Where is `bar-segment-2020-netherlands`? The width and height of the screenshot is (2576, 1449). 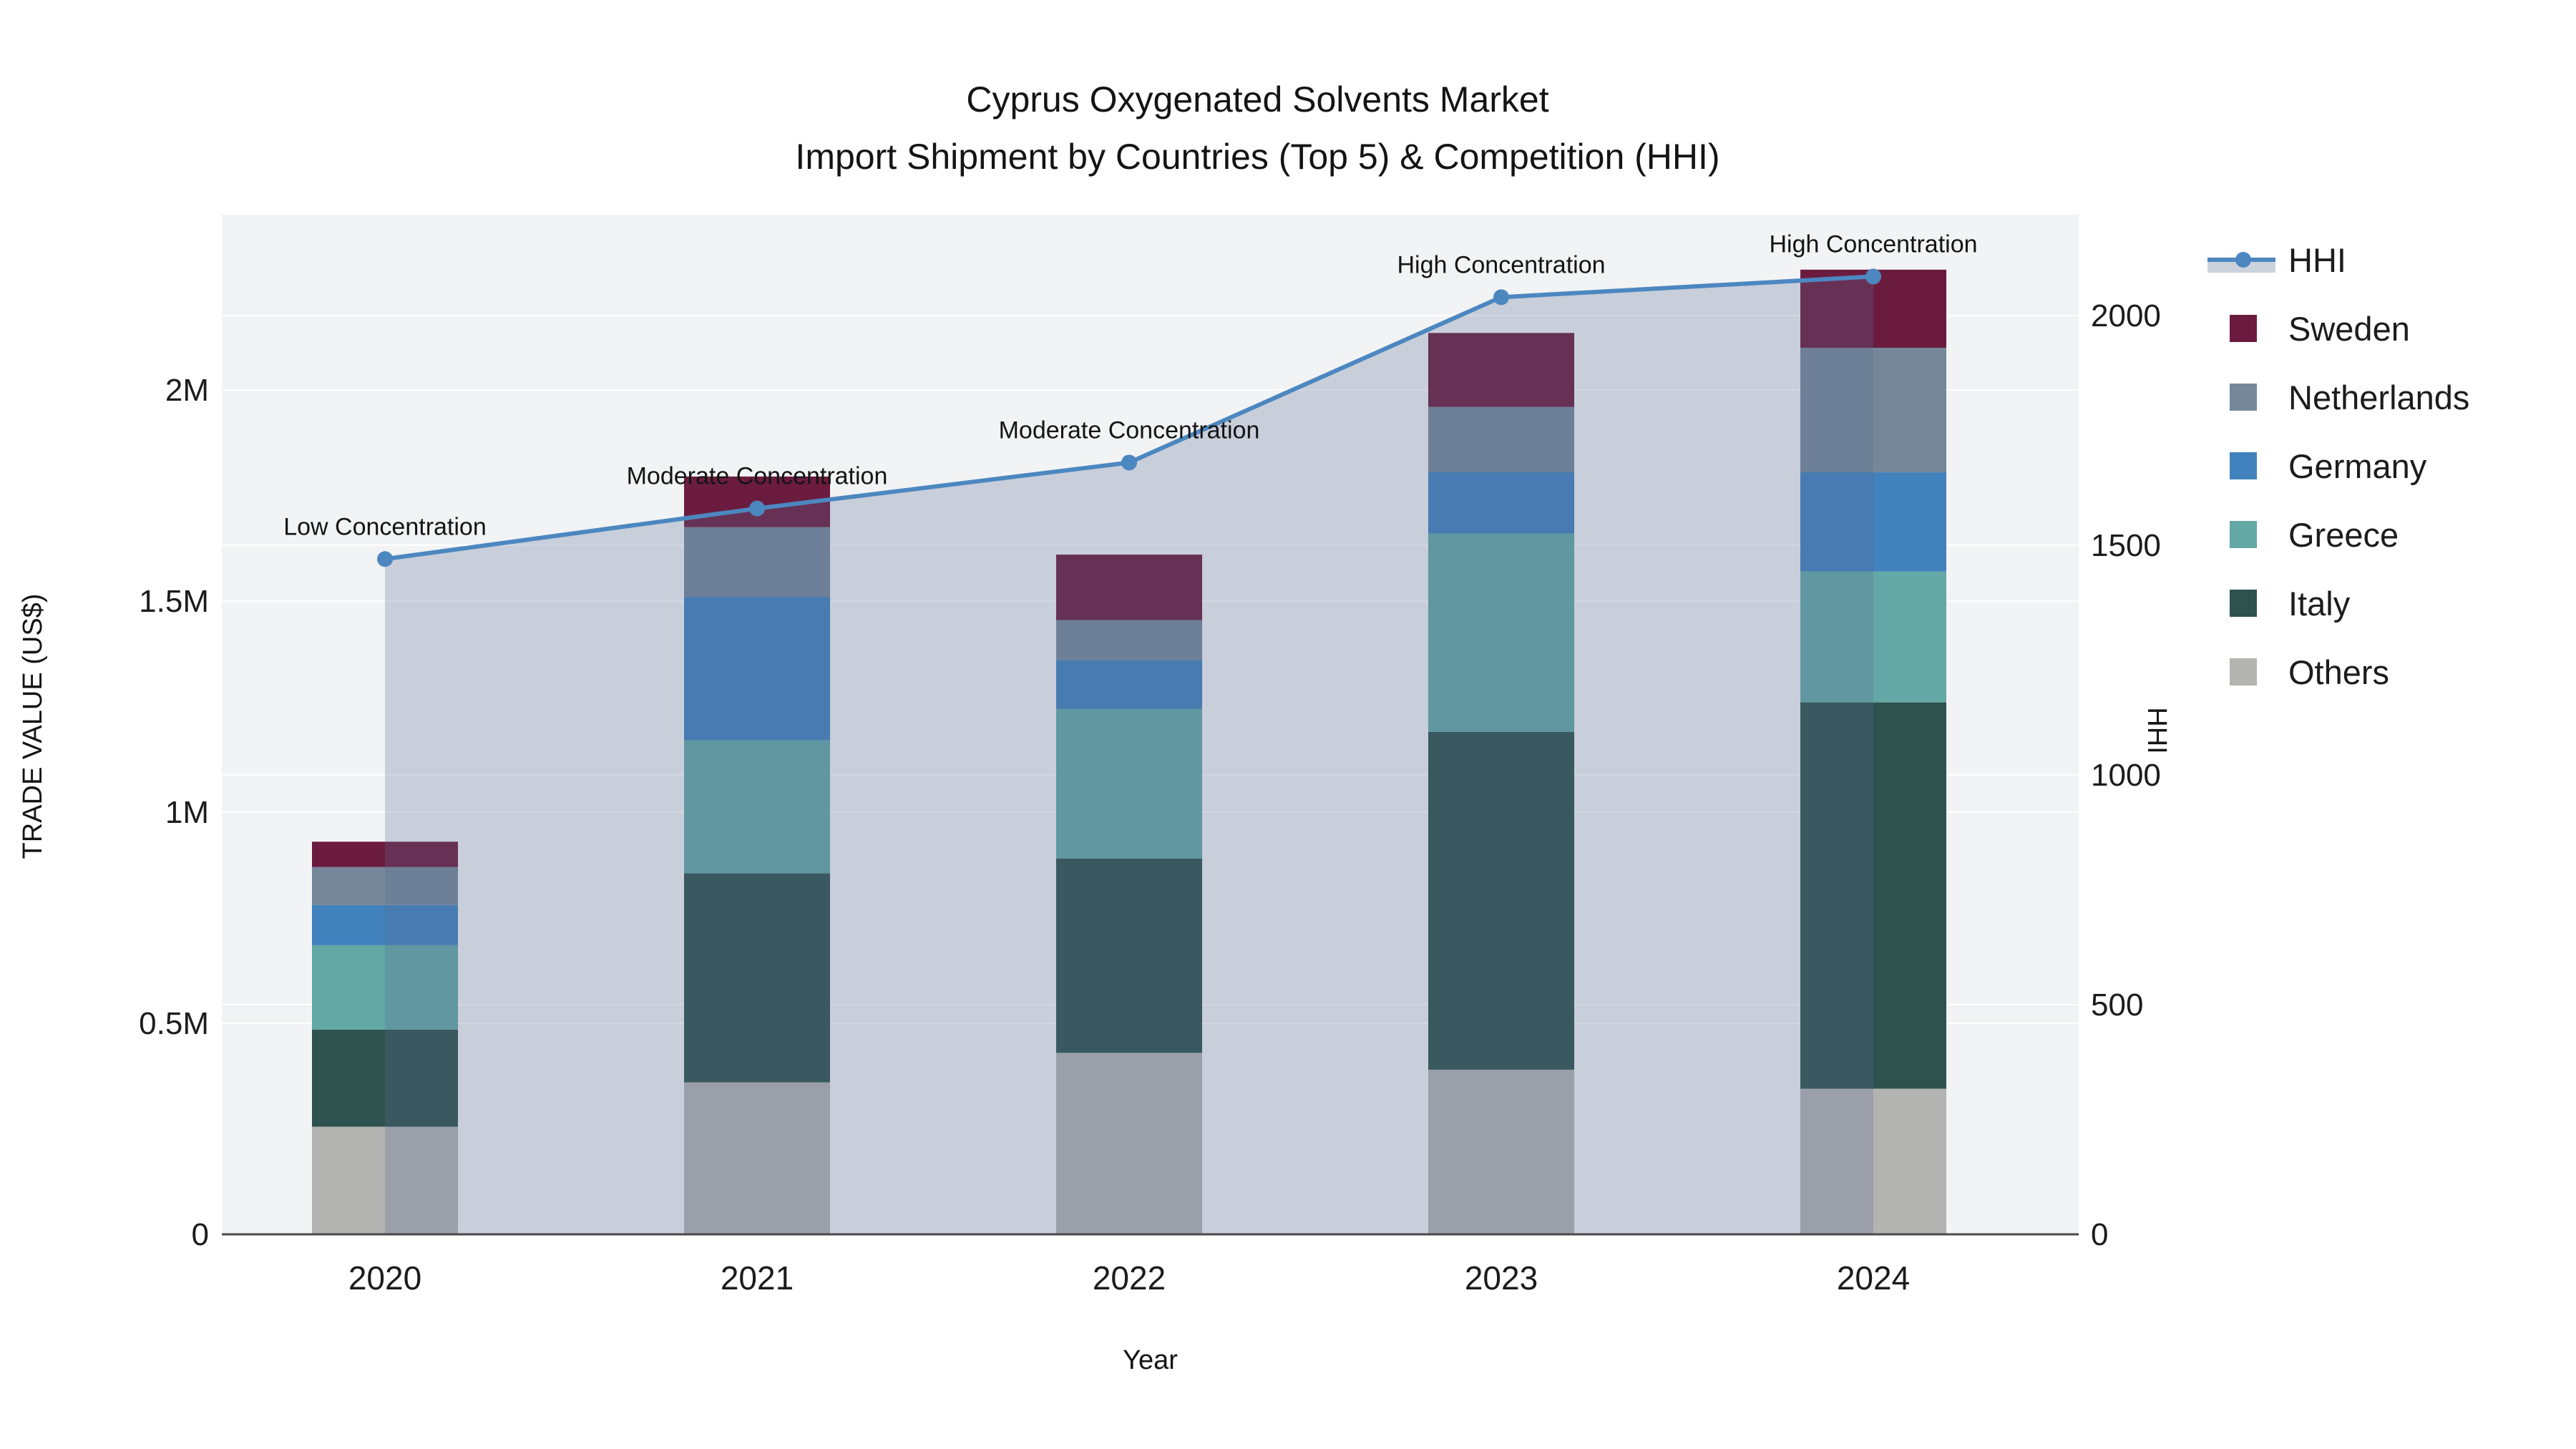
bar-segment-2020-netherlands is located at coordinates (385, 886).